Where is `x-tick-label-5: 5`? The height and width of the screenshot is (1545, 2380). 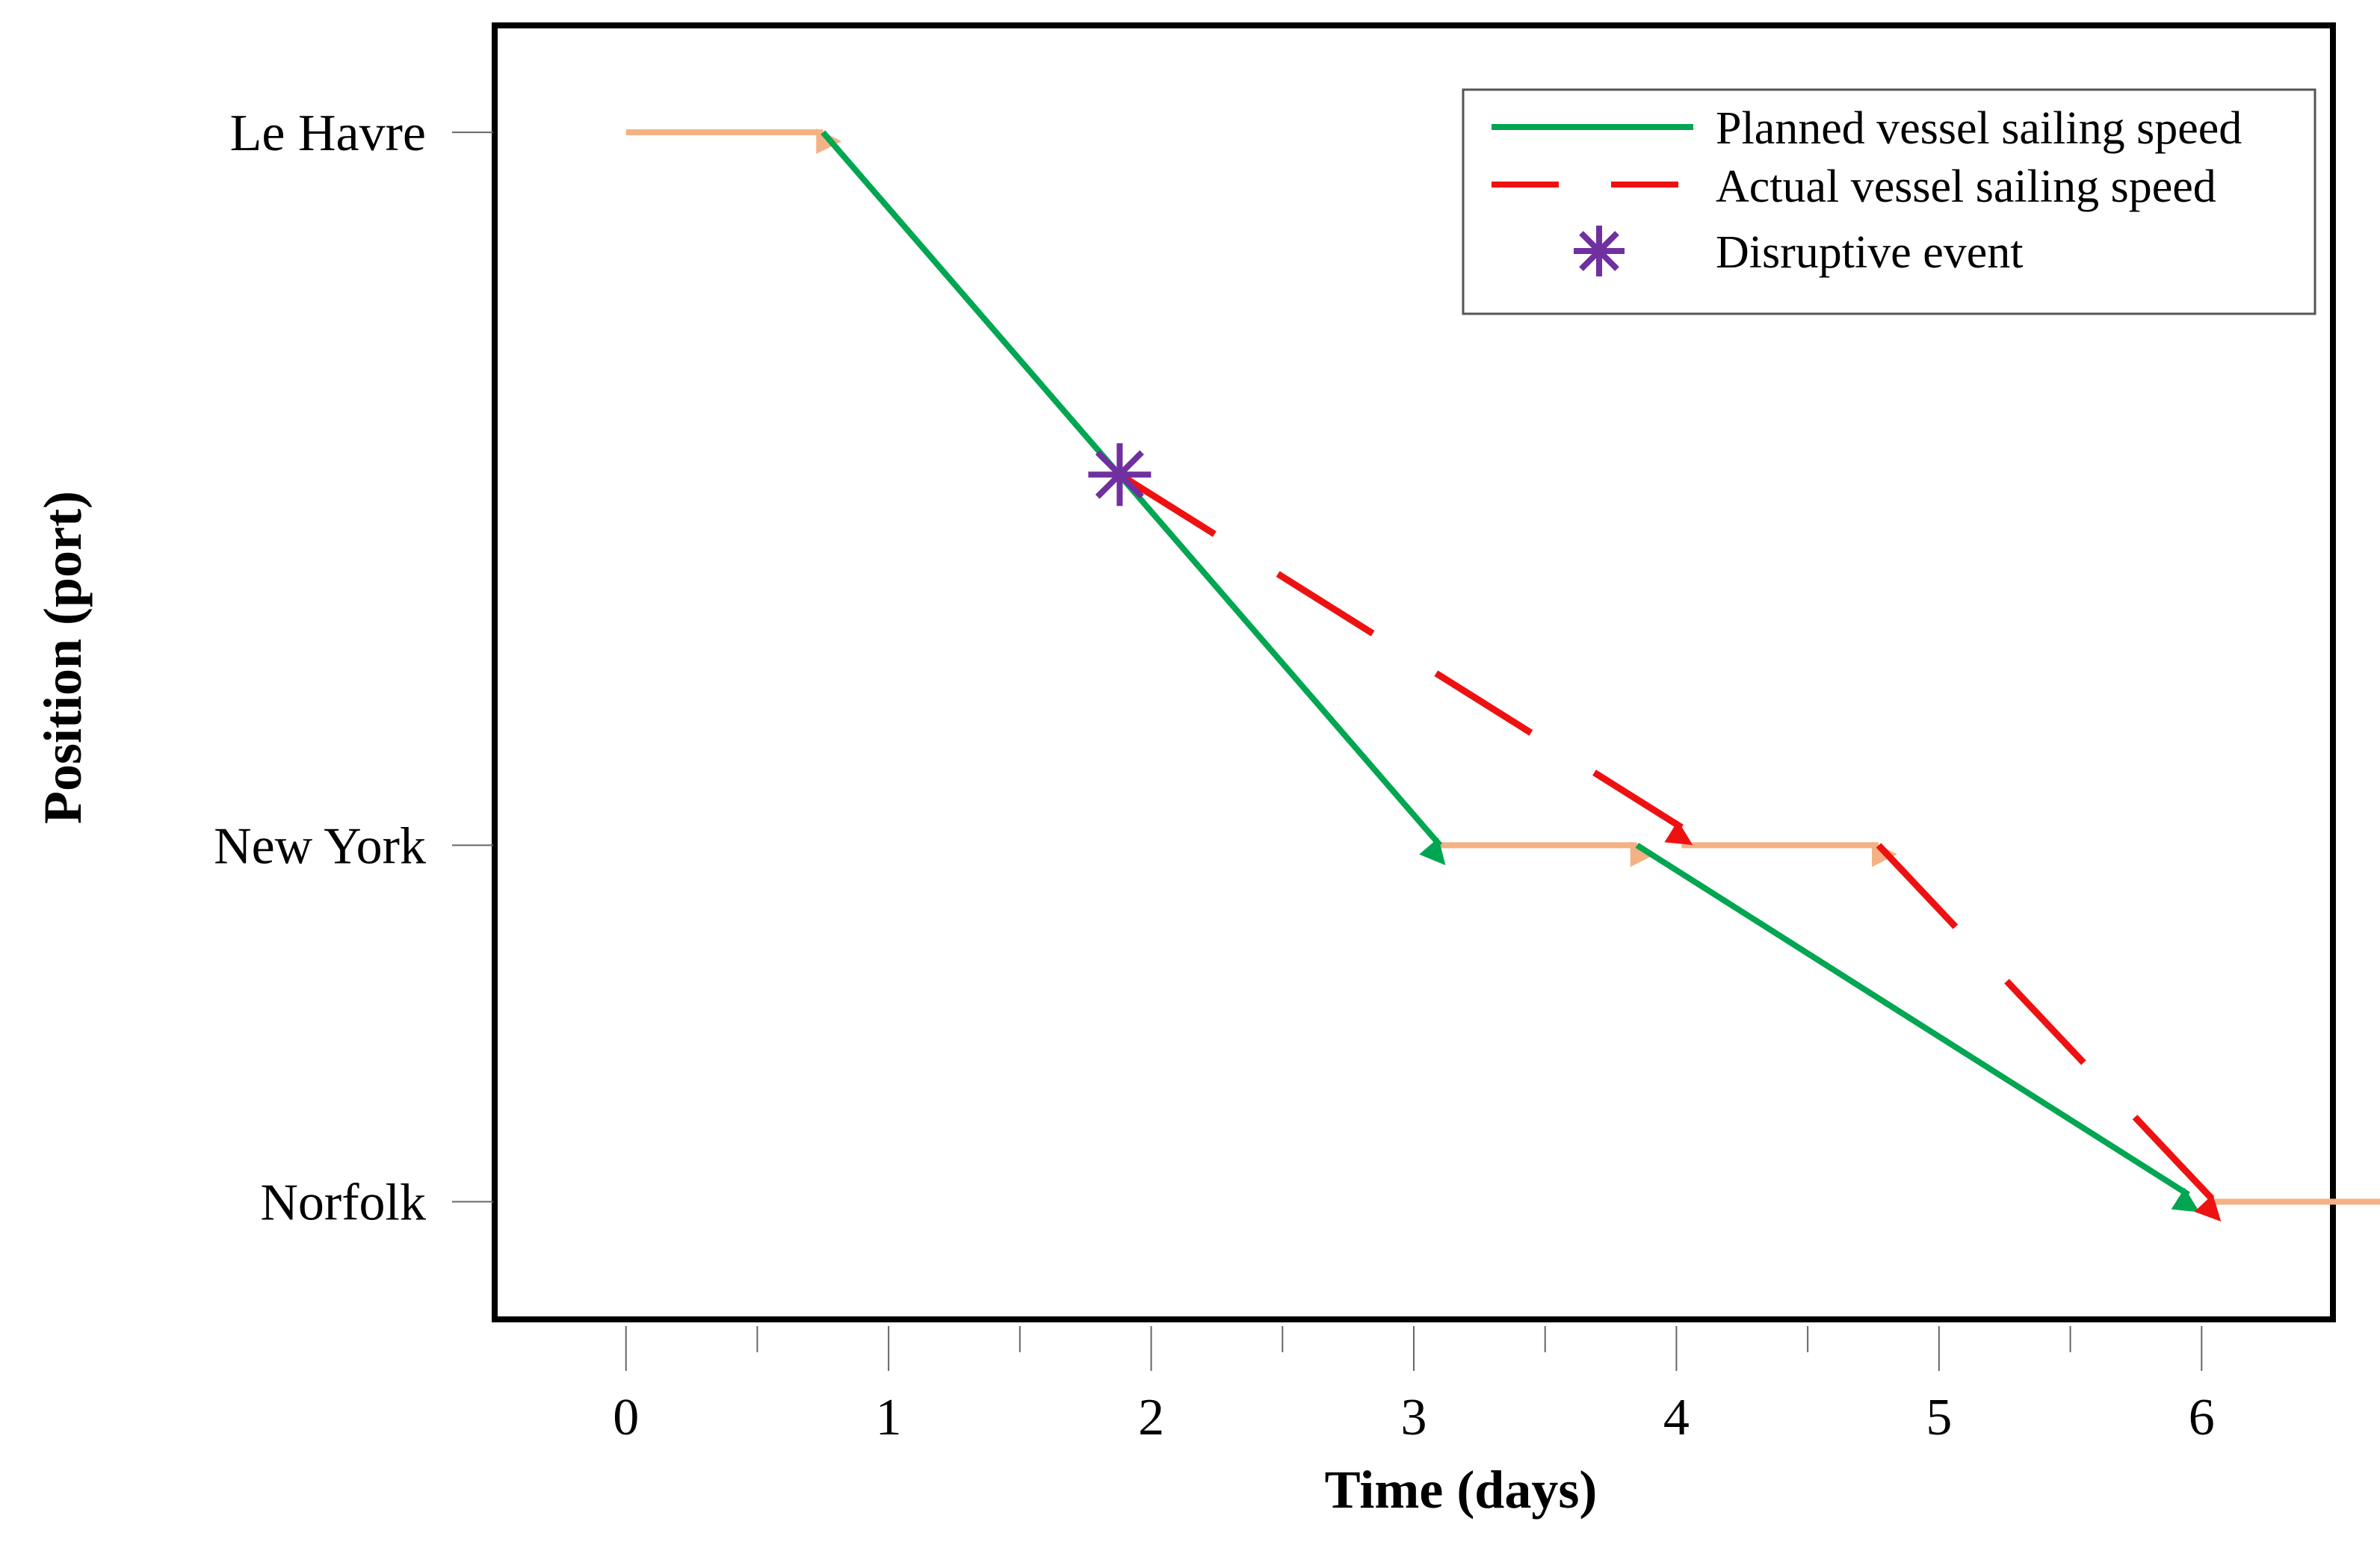 x-tick-label-5: 5 is located at coordinates (1939, 1417).